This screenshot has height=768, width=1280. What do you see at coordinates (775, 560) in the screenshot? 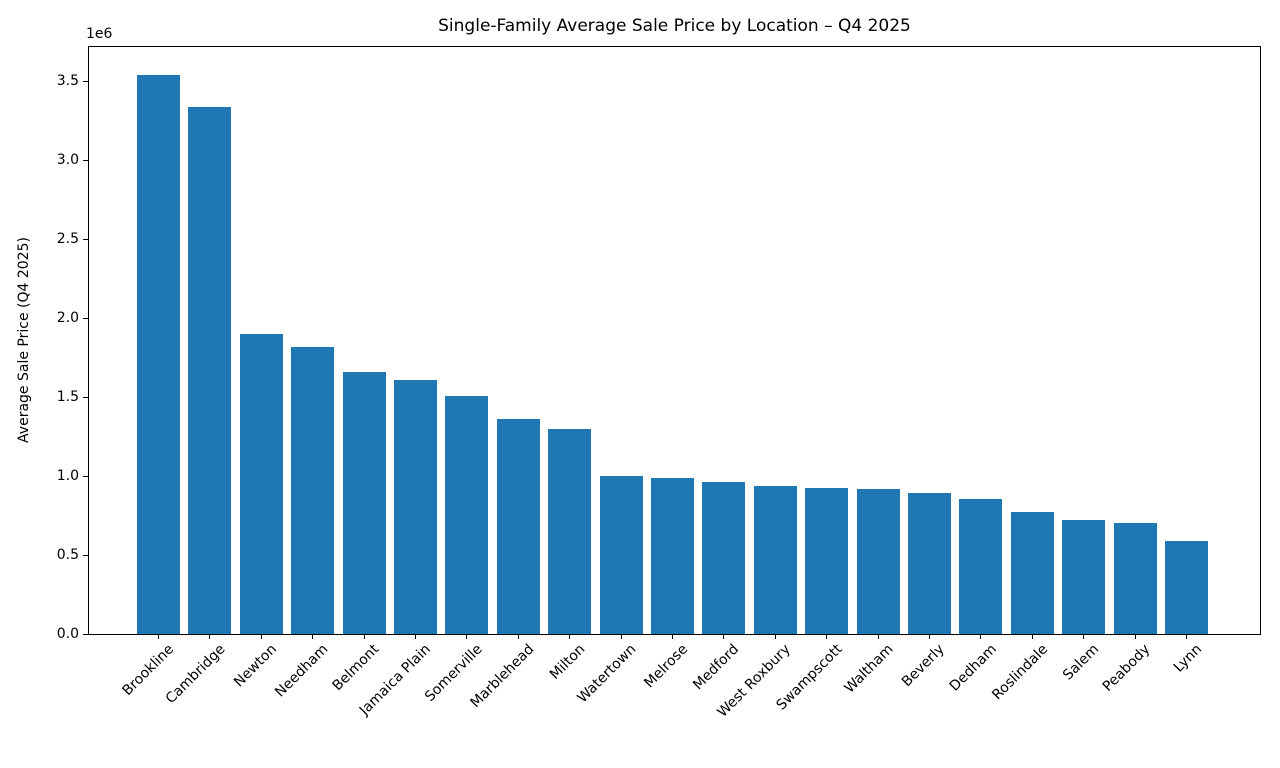
I see `bar-west-roxbury` at bounding box center [775, 560].